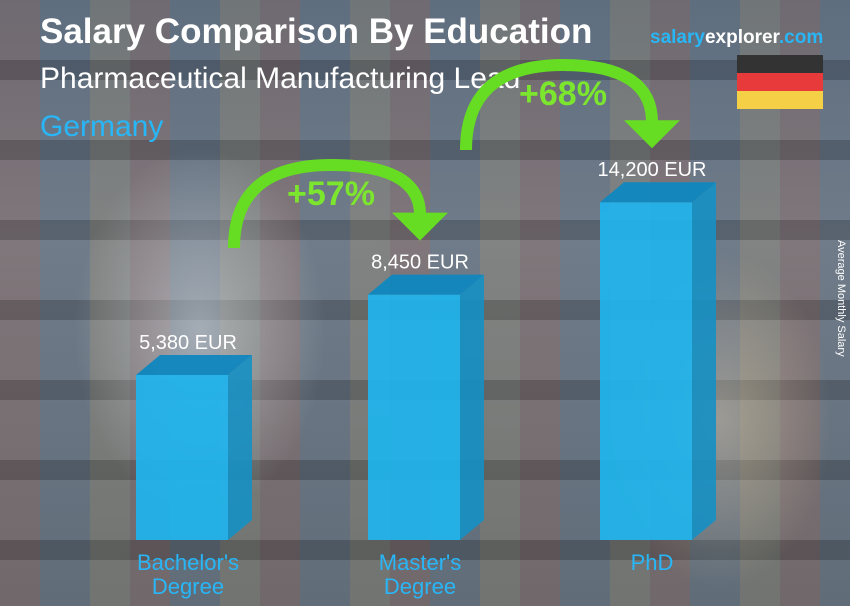  Describe the element at coordinates (677, 37) in the screenshot. I see `logo-part: salary` at that location.